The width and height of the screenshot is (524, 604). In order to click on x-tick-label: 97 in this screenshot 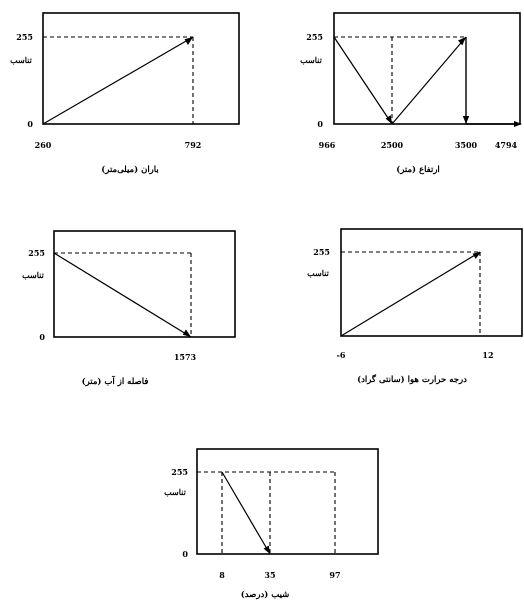, I will do `click(334, 575)`.